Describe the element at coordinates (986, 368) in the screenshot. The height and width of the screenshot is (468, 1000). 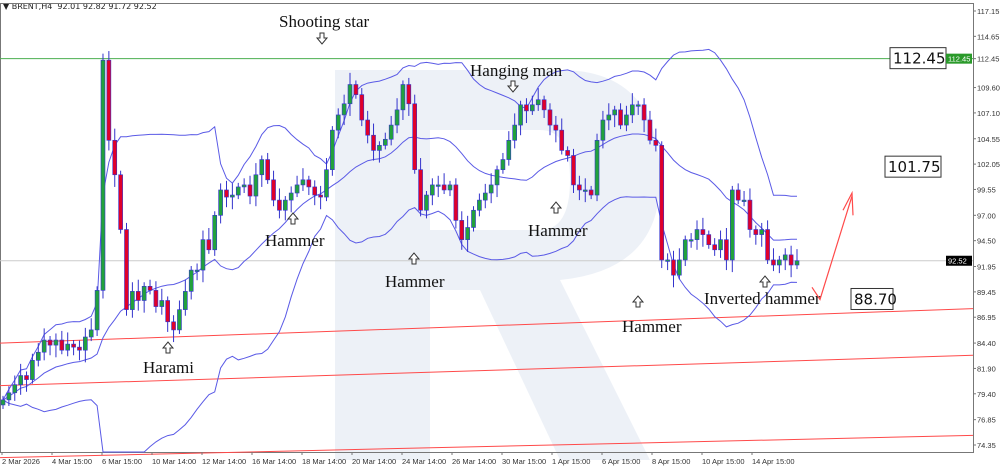
I see `y-tick-label: 81.90` at that location.